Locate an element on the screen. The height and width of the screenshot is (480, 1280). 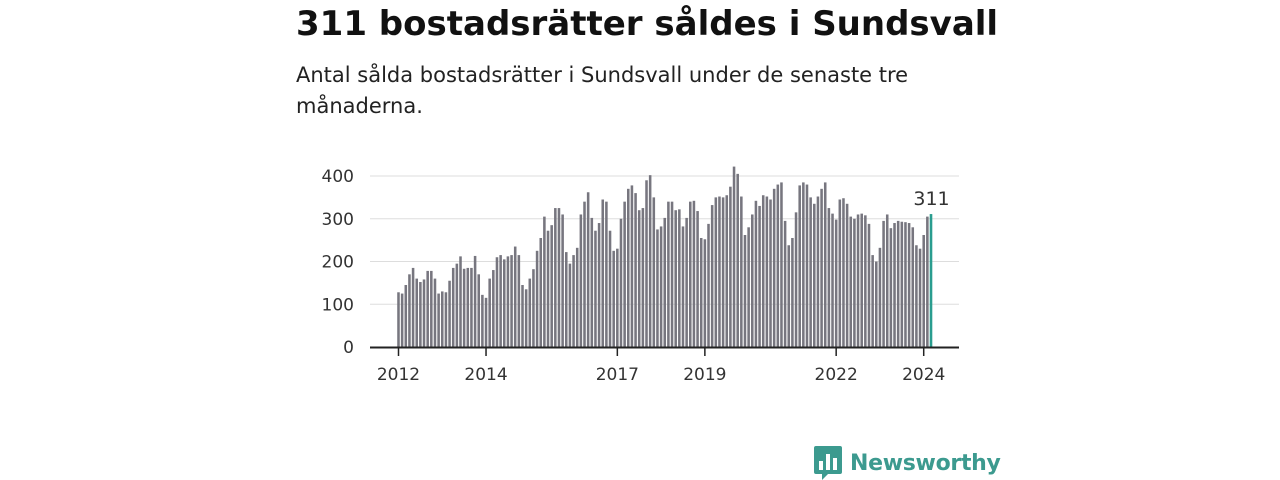
x-tick-label: 2014 is located at coordinates (485, 375).